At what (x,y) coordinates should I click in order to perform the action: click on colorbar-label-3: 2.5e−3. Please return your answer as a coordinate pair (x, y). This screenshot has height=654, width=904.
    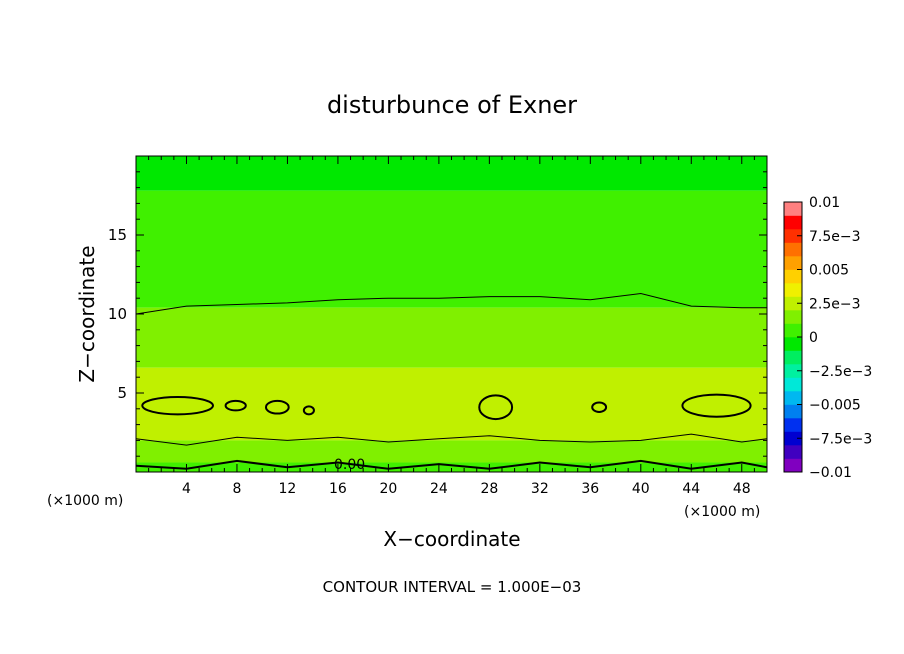
    Looking at the image, I should click on (835, 304).